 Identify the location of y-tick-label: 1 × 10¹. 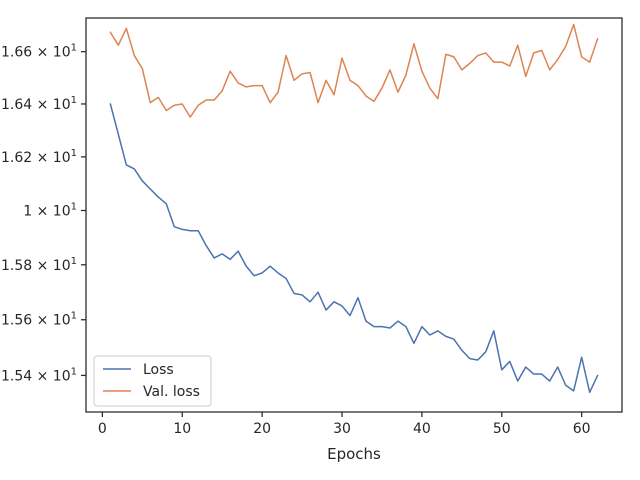
(50, 211).